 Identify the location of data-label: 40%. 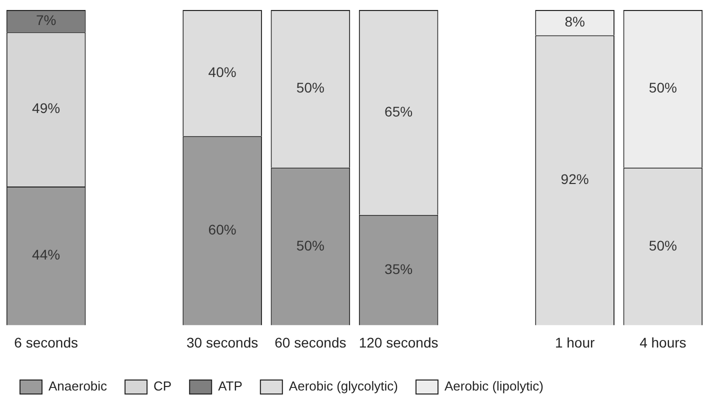
(222, 72).